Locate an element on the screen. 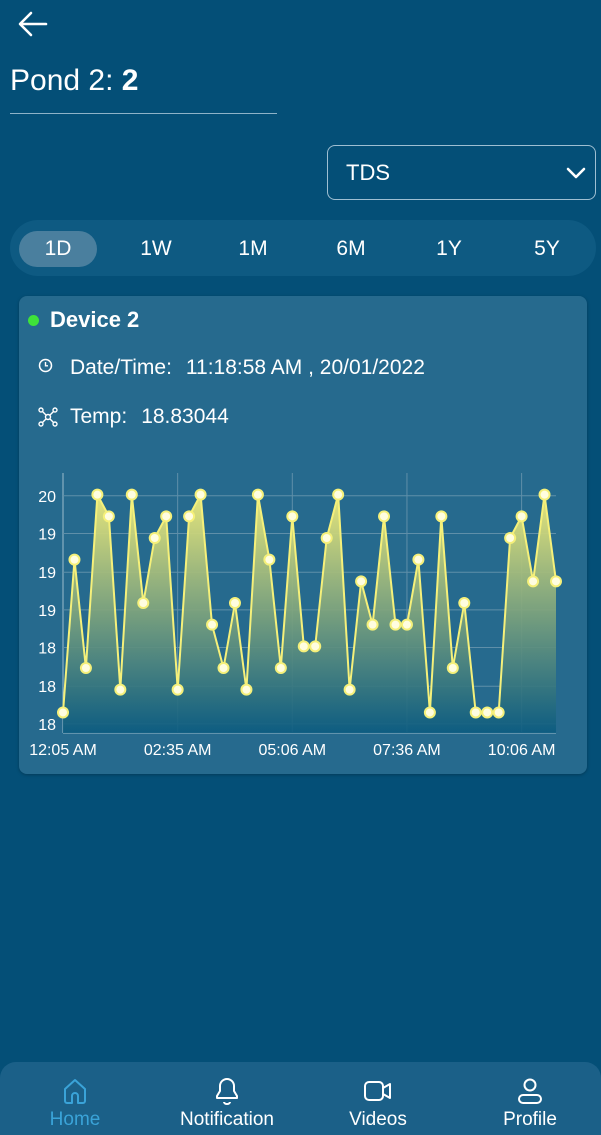 This screenshot has width=601, height=1135. x-tick-label: 07:36 AM is located at coordinates (407, 750).